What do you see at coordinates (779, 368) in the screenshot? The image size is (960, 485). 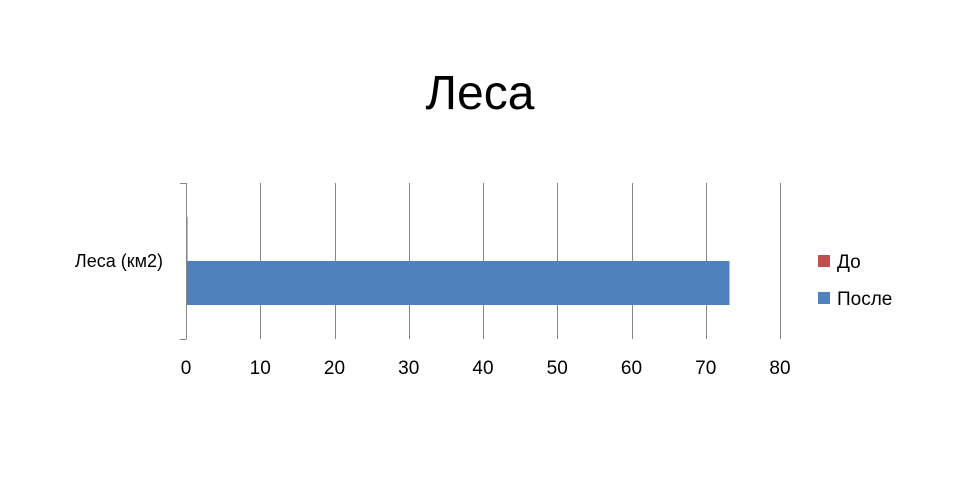 I see `x-tick-label: 80` at bounding box center [779, 368].